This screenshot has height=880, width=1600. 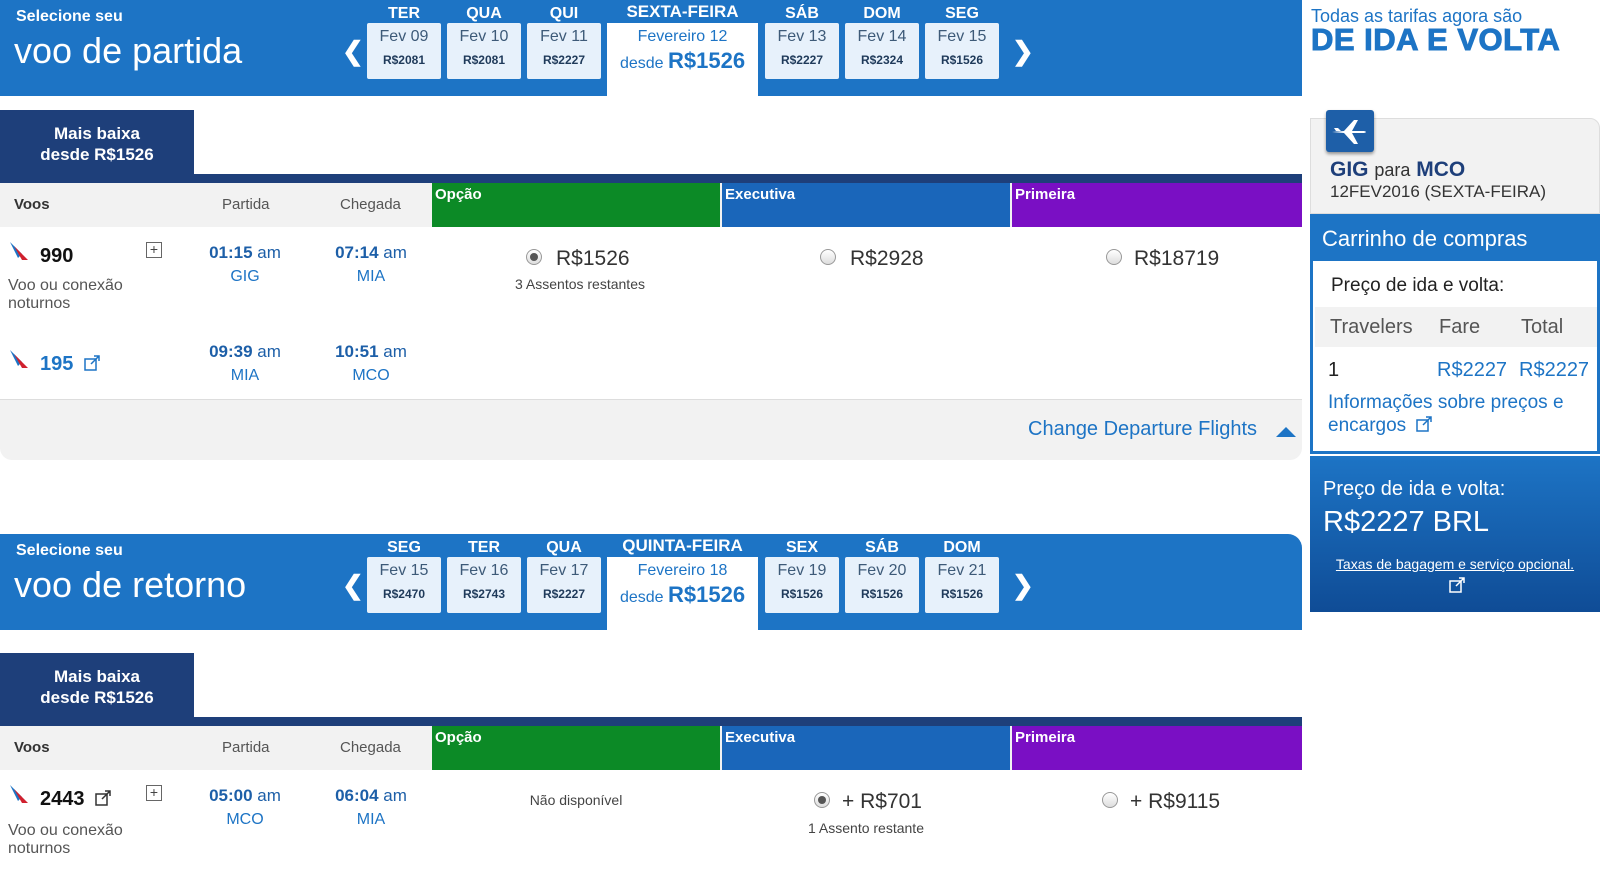 I want to click on fare-price-executiva: + R$701, so click(x=882, y=801).